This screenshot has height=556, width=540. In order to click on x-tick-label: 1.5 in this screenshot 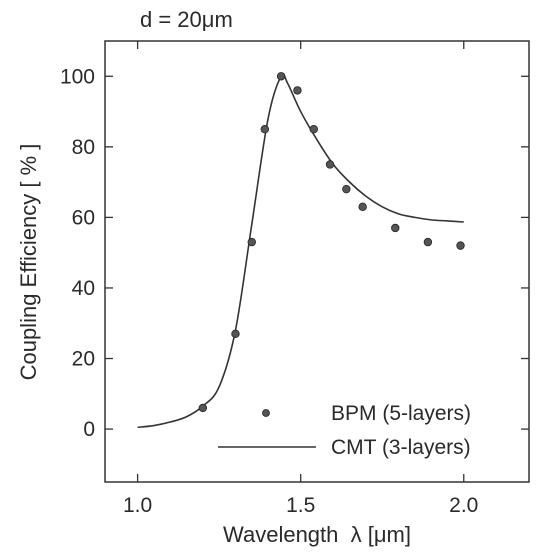, I will do `click(300, 505)`.